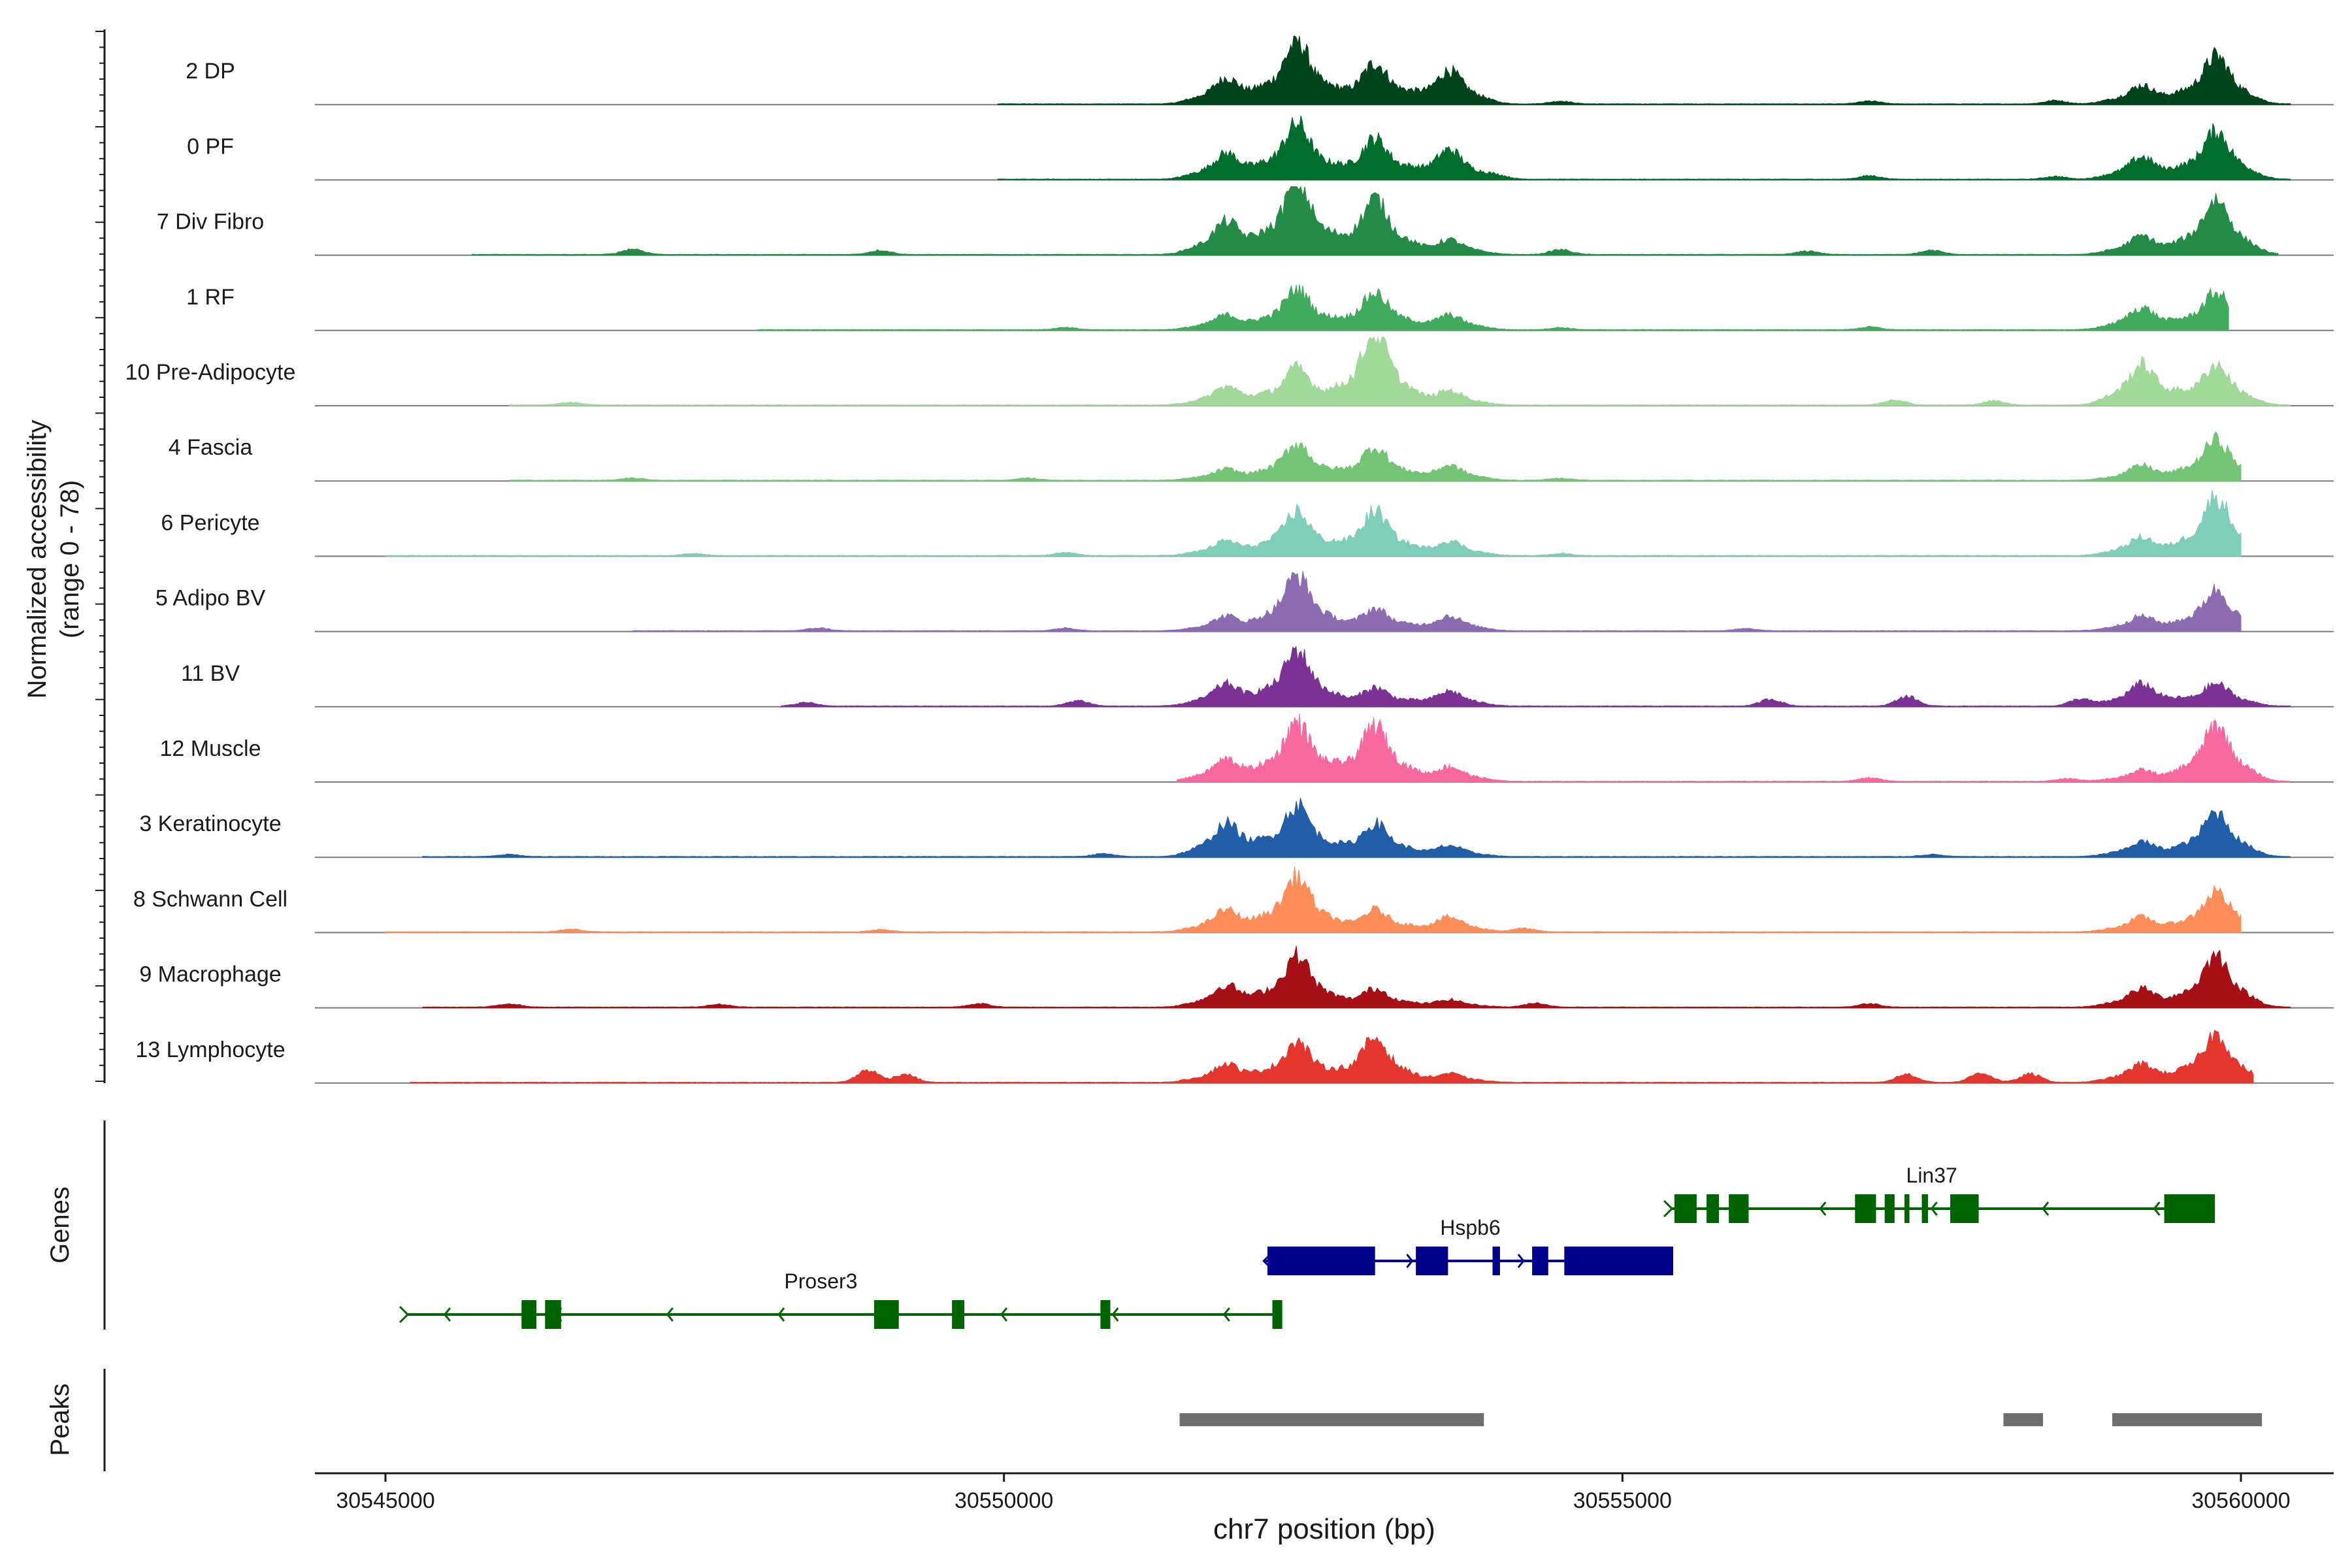  I want to click on x-axis-ticks: 30545000 30550000 30555000 30560000, so click(1313, 1493).